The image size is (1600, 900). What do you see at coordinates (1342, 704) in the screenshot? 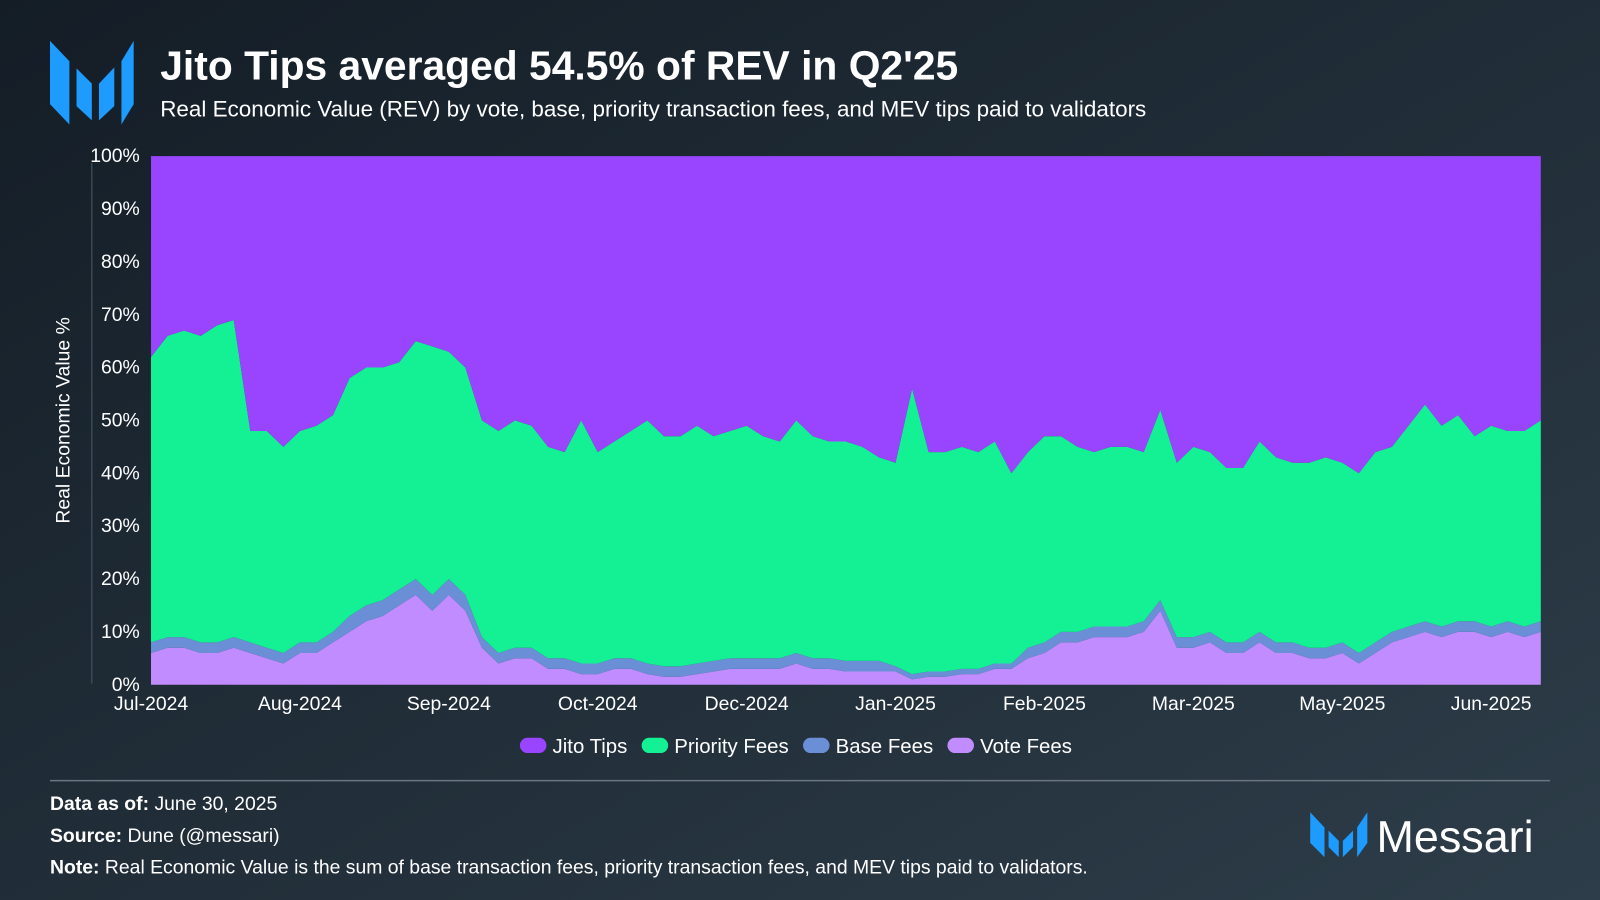
I see `x-tick-label: May-2025` at bounding box center [1342, 704].